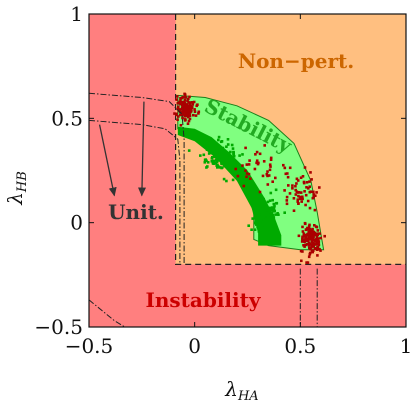 The width and height of the screenshot is (415, 409). I want to click on nonpert-region-label: Non−pert., so click(296, 61).